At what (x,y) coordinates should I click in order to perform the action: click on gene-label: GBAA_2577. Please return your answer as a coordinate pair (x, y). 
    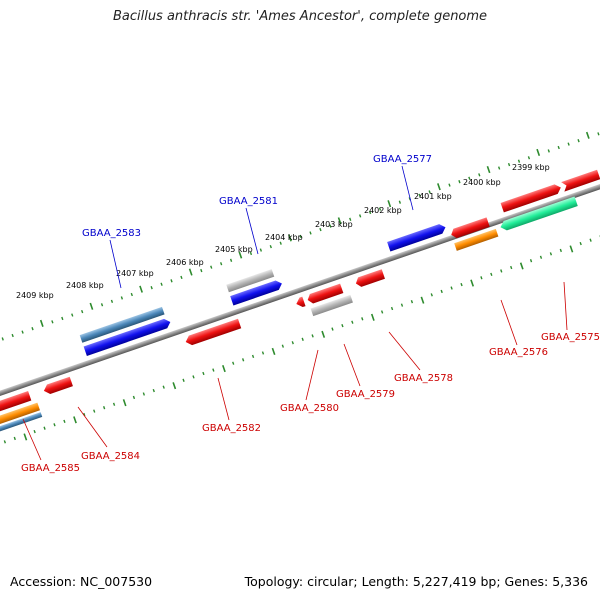
    Looking at the image, I should click on (402, 159).